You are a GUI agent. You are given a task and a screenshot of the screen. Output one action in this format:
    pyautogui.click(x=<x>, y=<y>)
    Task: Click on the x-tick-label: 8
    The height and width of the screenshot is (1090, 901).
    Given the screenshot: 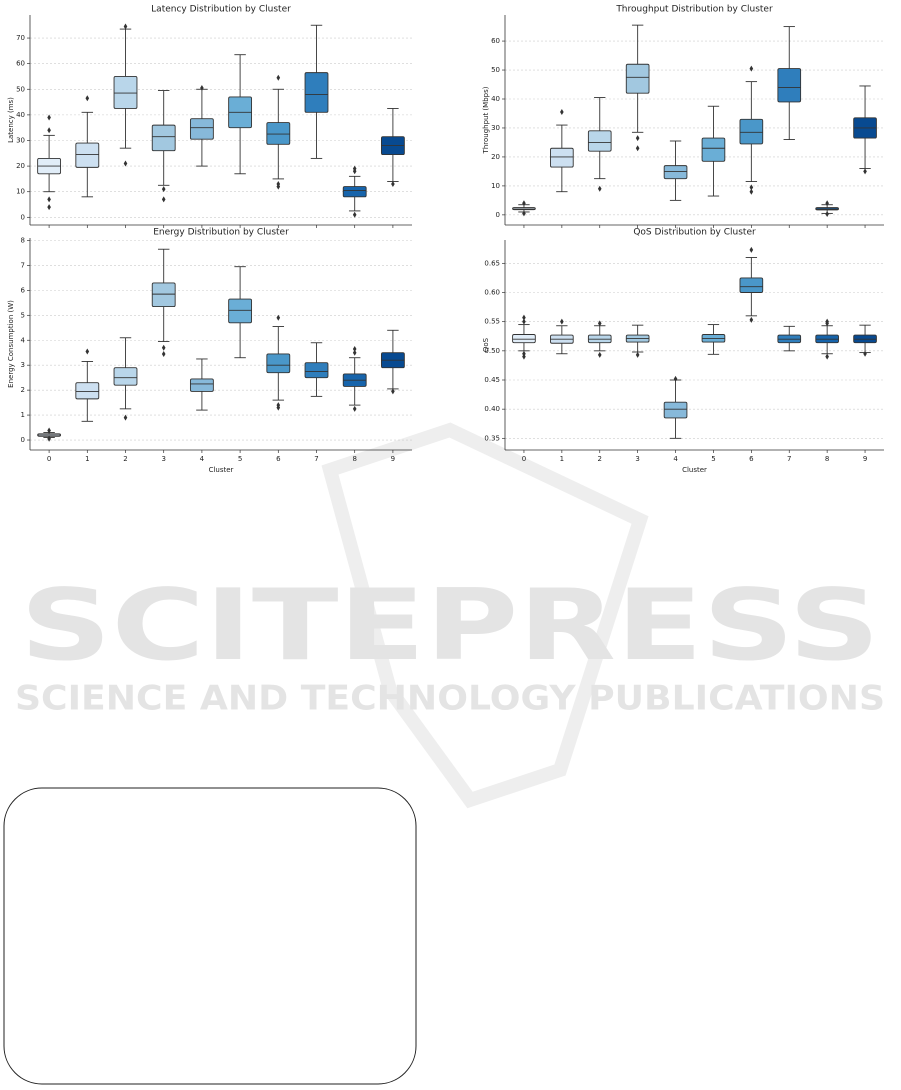 What is the action you would take?
    pyautogui.click(x=827, y=459)
    